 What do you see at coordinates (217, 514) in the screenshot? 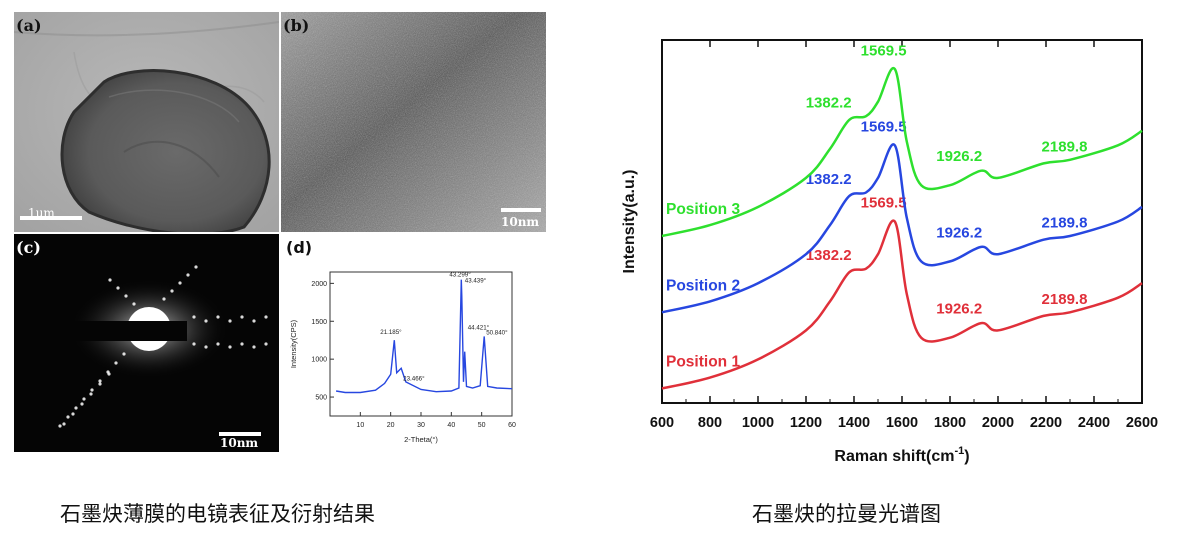
I see `caption-left: 石墨炔薄膜的电镜表征及衍射结果` at bounding box center [217, 514].